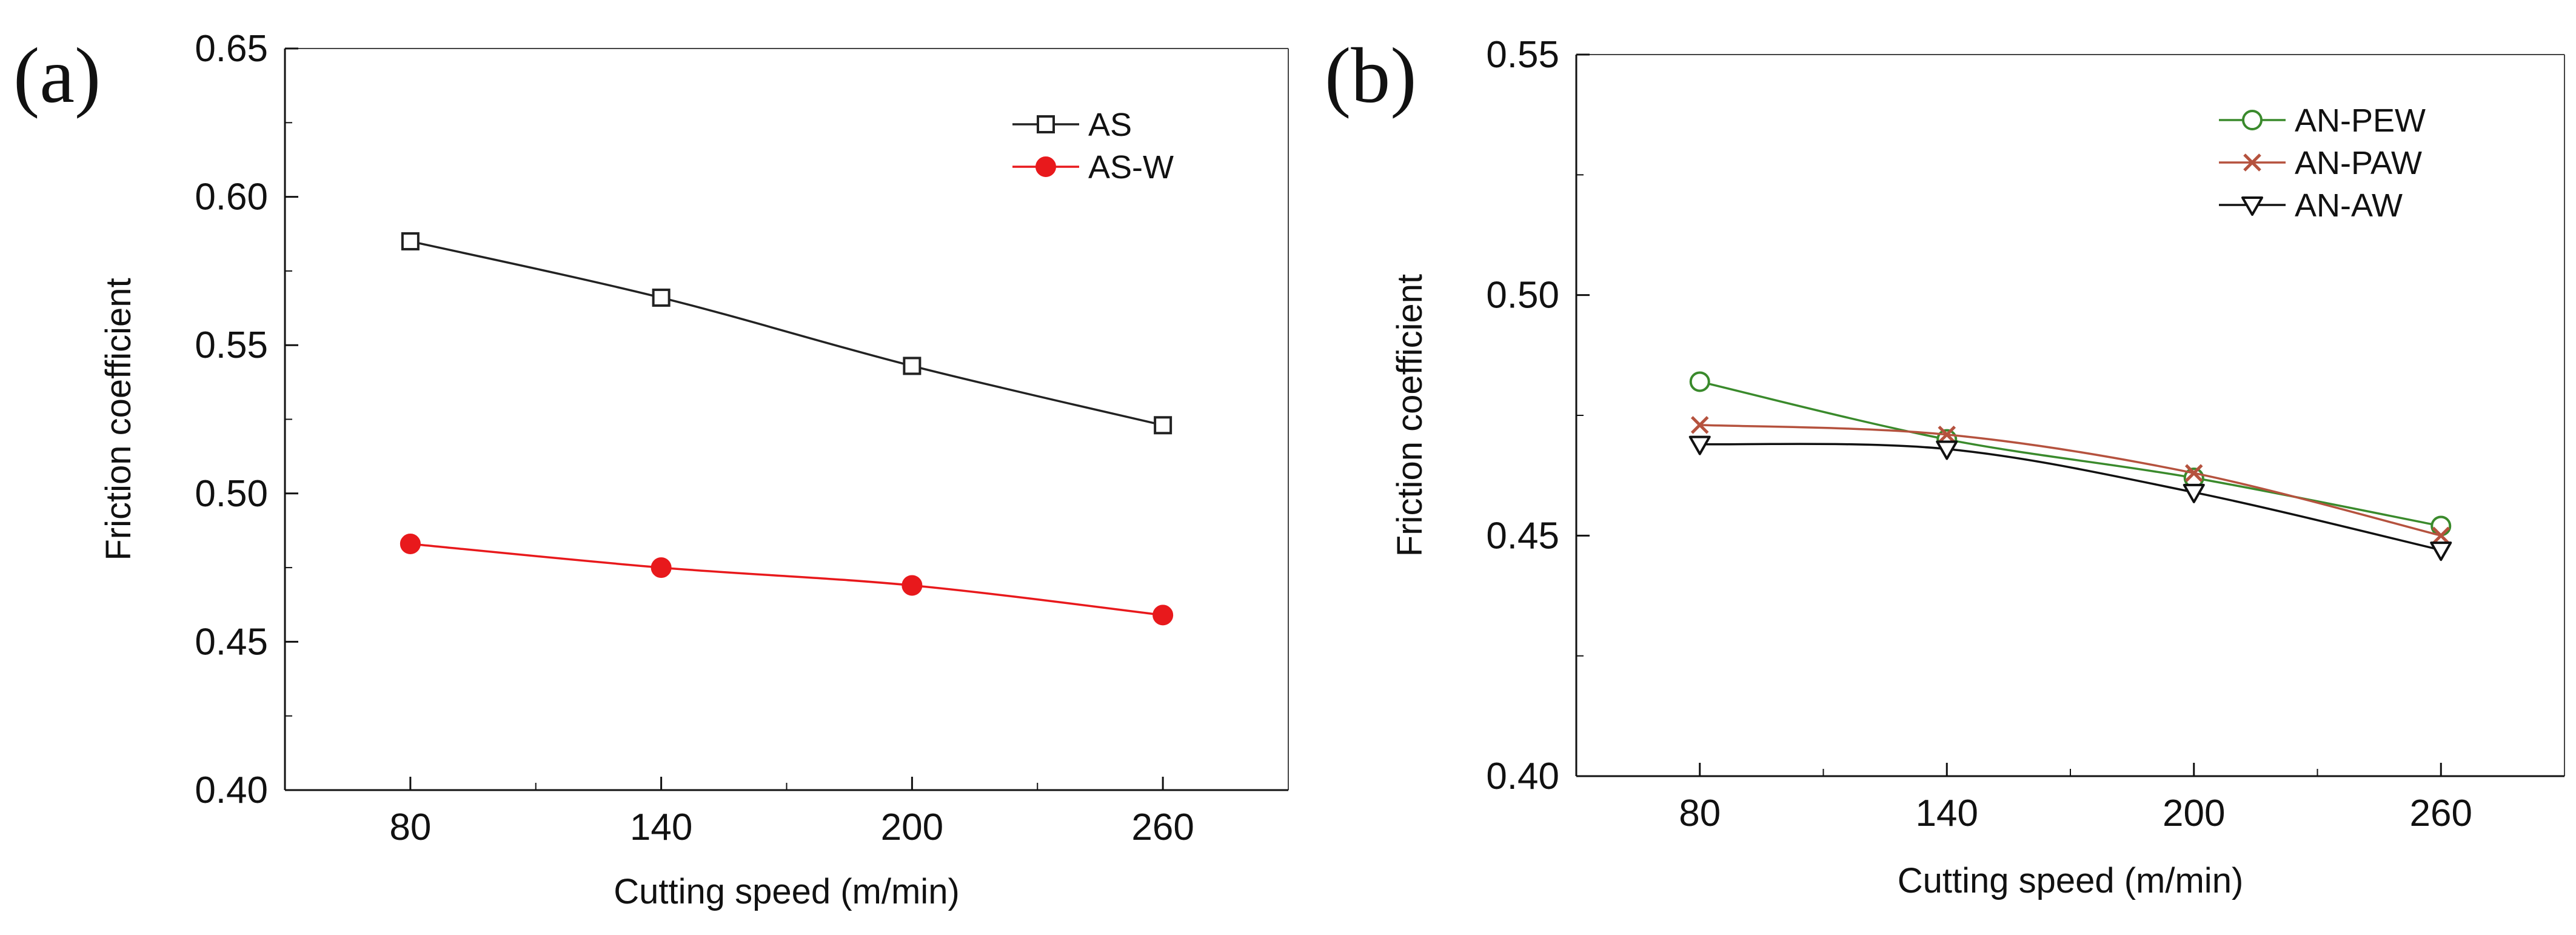 This screenshot has width=2576, height=935. I want to click on panel-label: (b), so click(1371, 75).